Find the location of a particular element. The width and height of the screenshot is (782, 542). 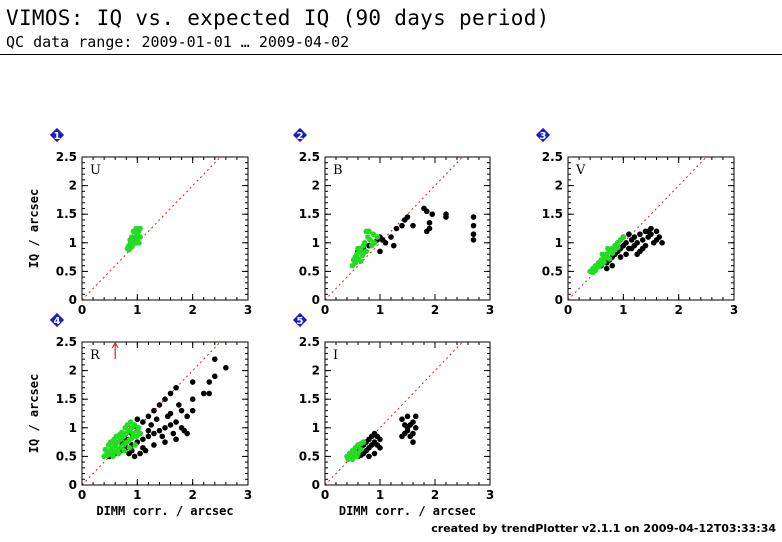

filter-label: I is located at coordinates (335, 355).